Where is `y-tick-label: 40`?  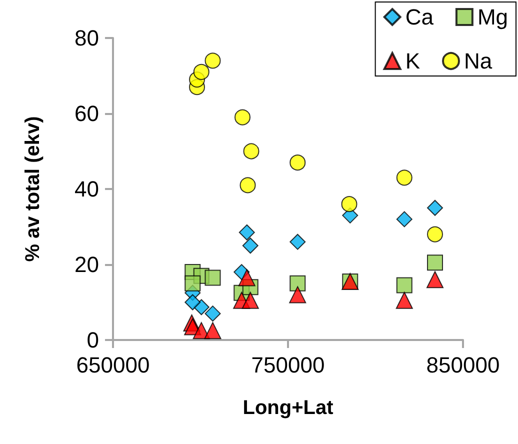
y-tick-label: 40 is located at coordinates (86, 189).